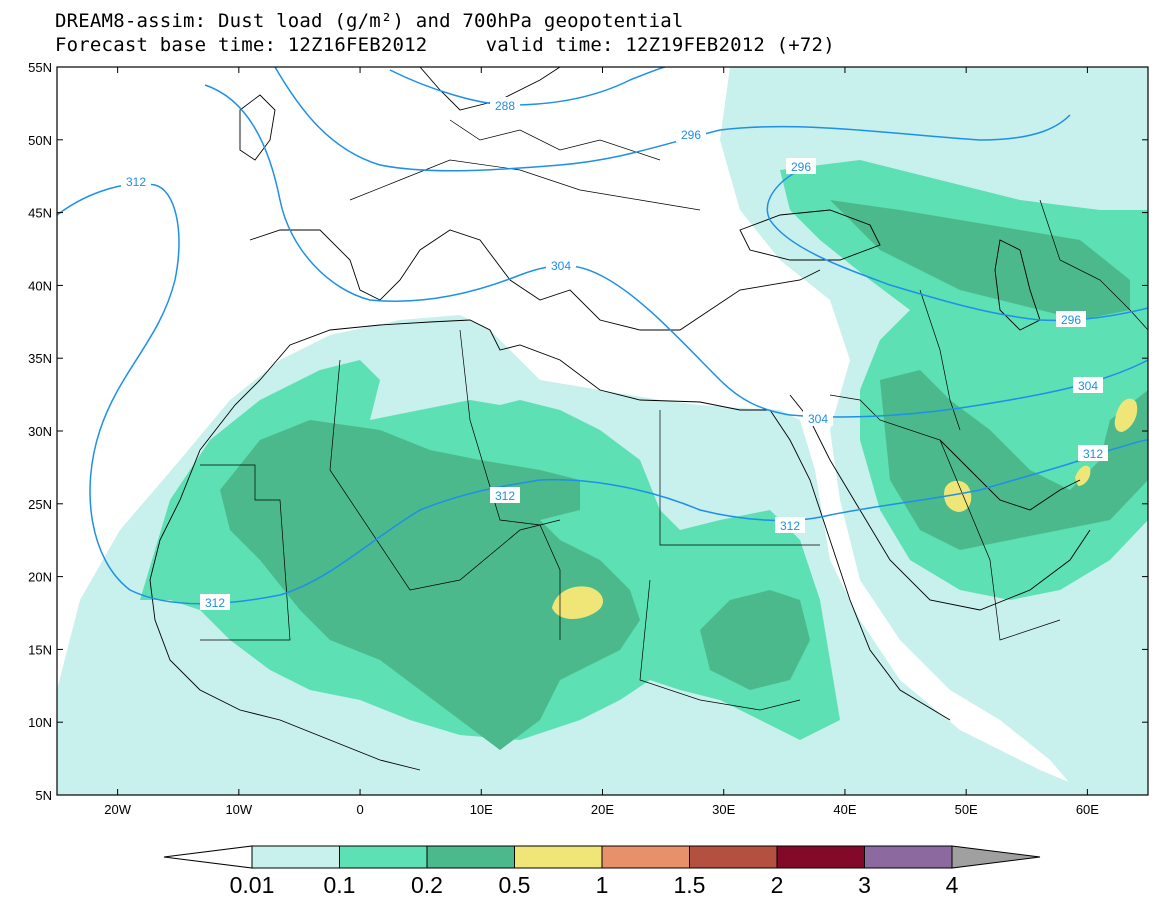  I want to click on colorbar-label: 0.1, so click(340, 885).